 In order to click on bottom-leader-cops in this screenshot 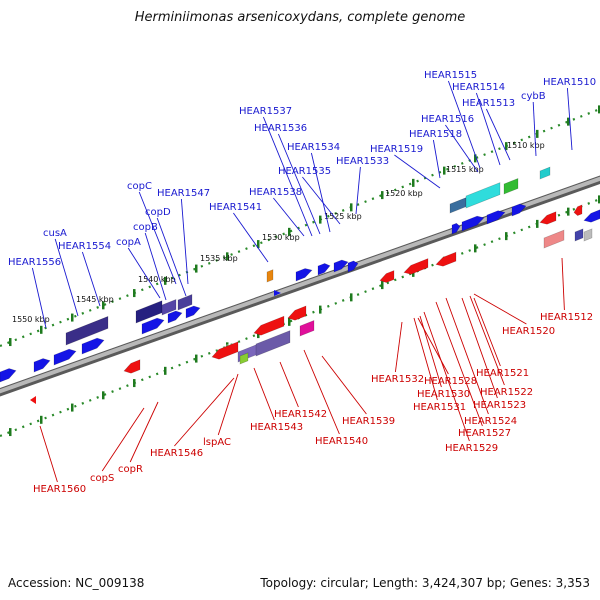, I will do `click(123, 439)`.